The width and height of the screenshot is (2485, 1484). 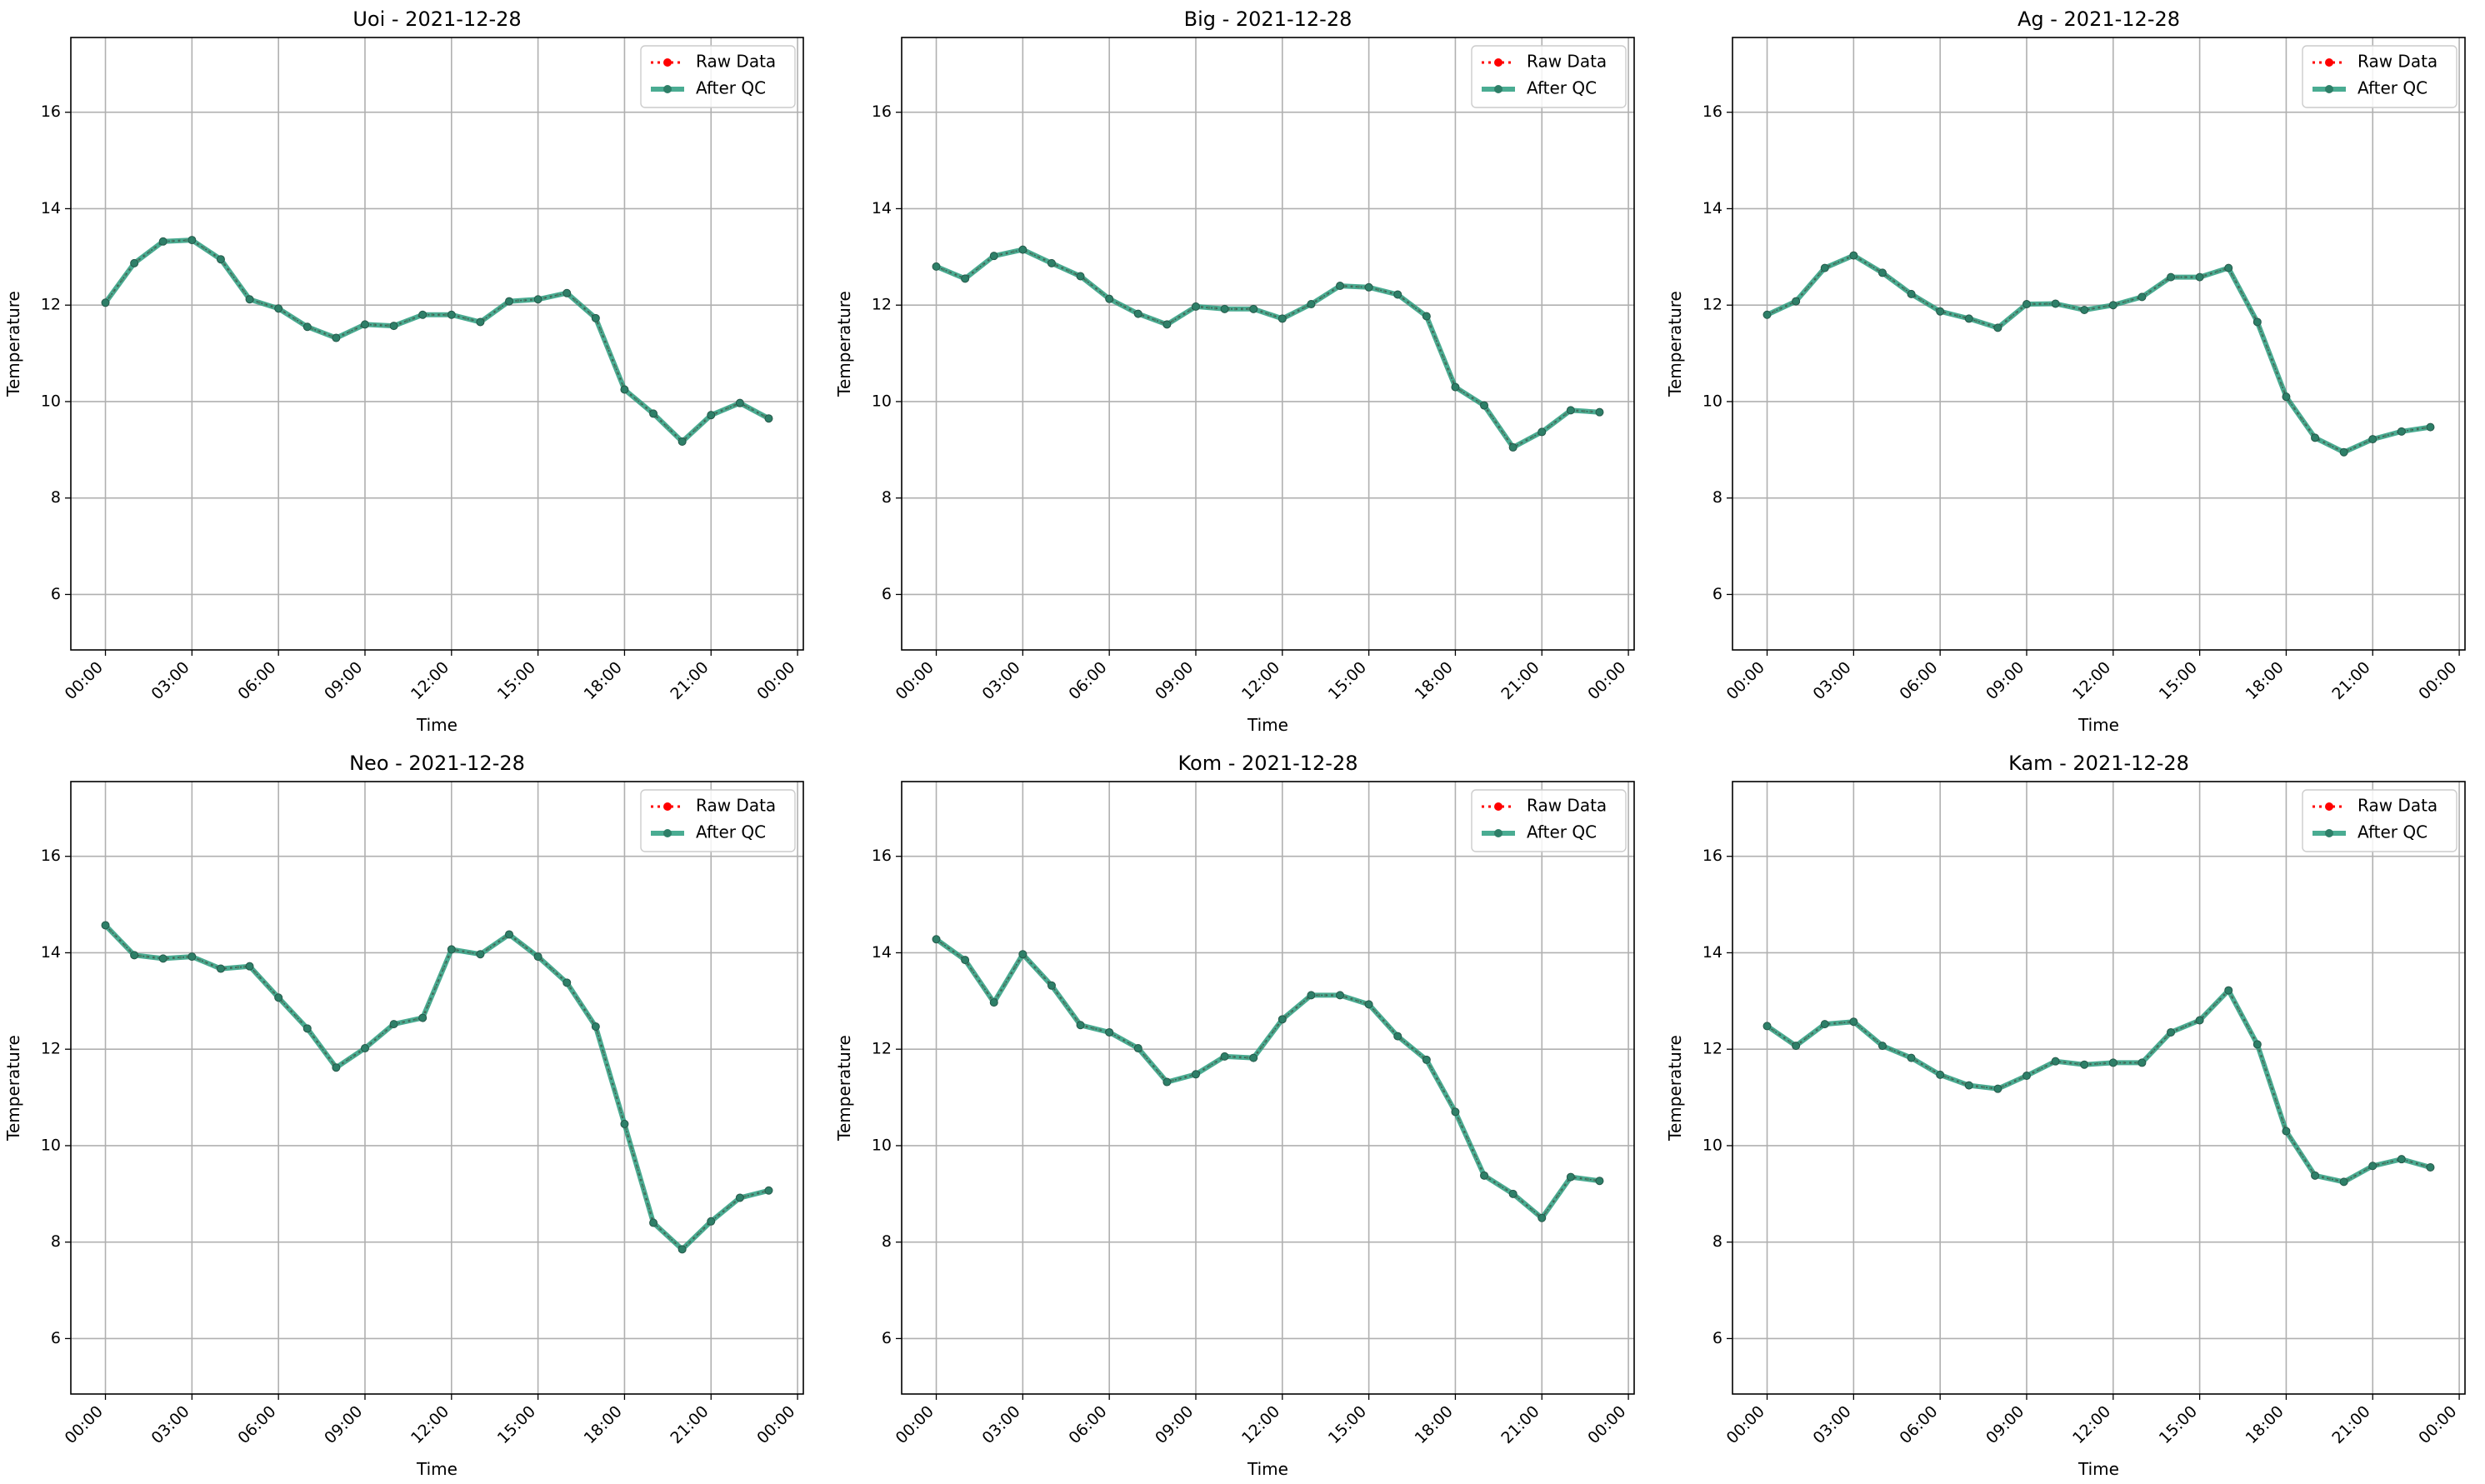 What do you see at coordinates (2098, 764) in the screenshot?
I see `subplot-title: Kam - 2021-12-28` at bounding box center [2098, 764].